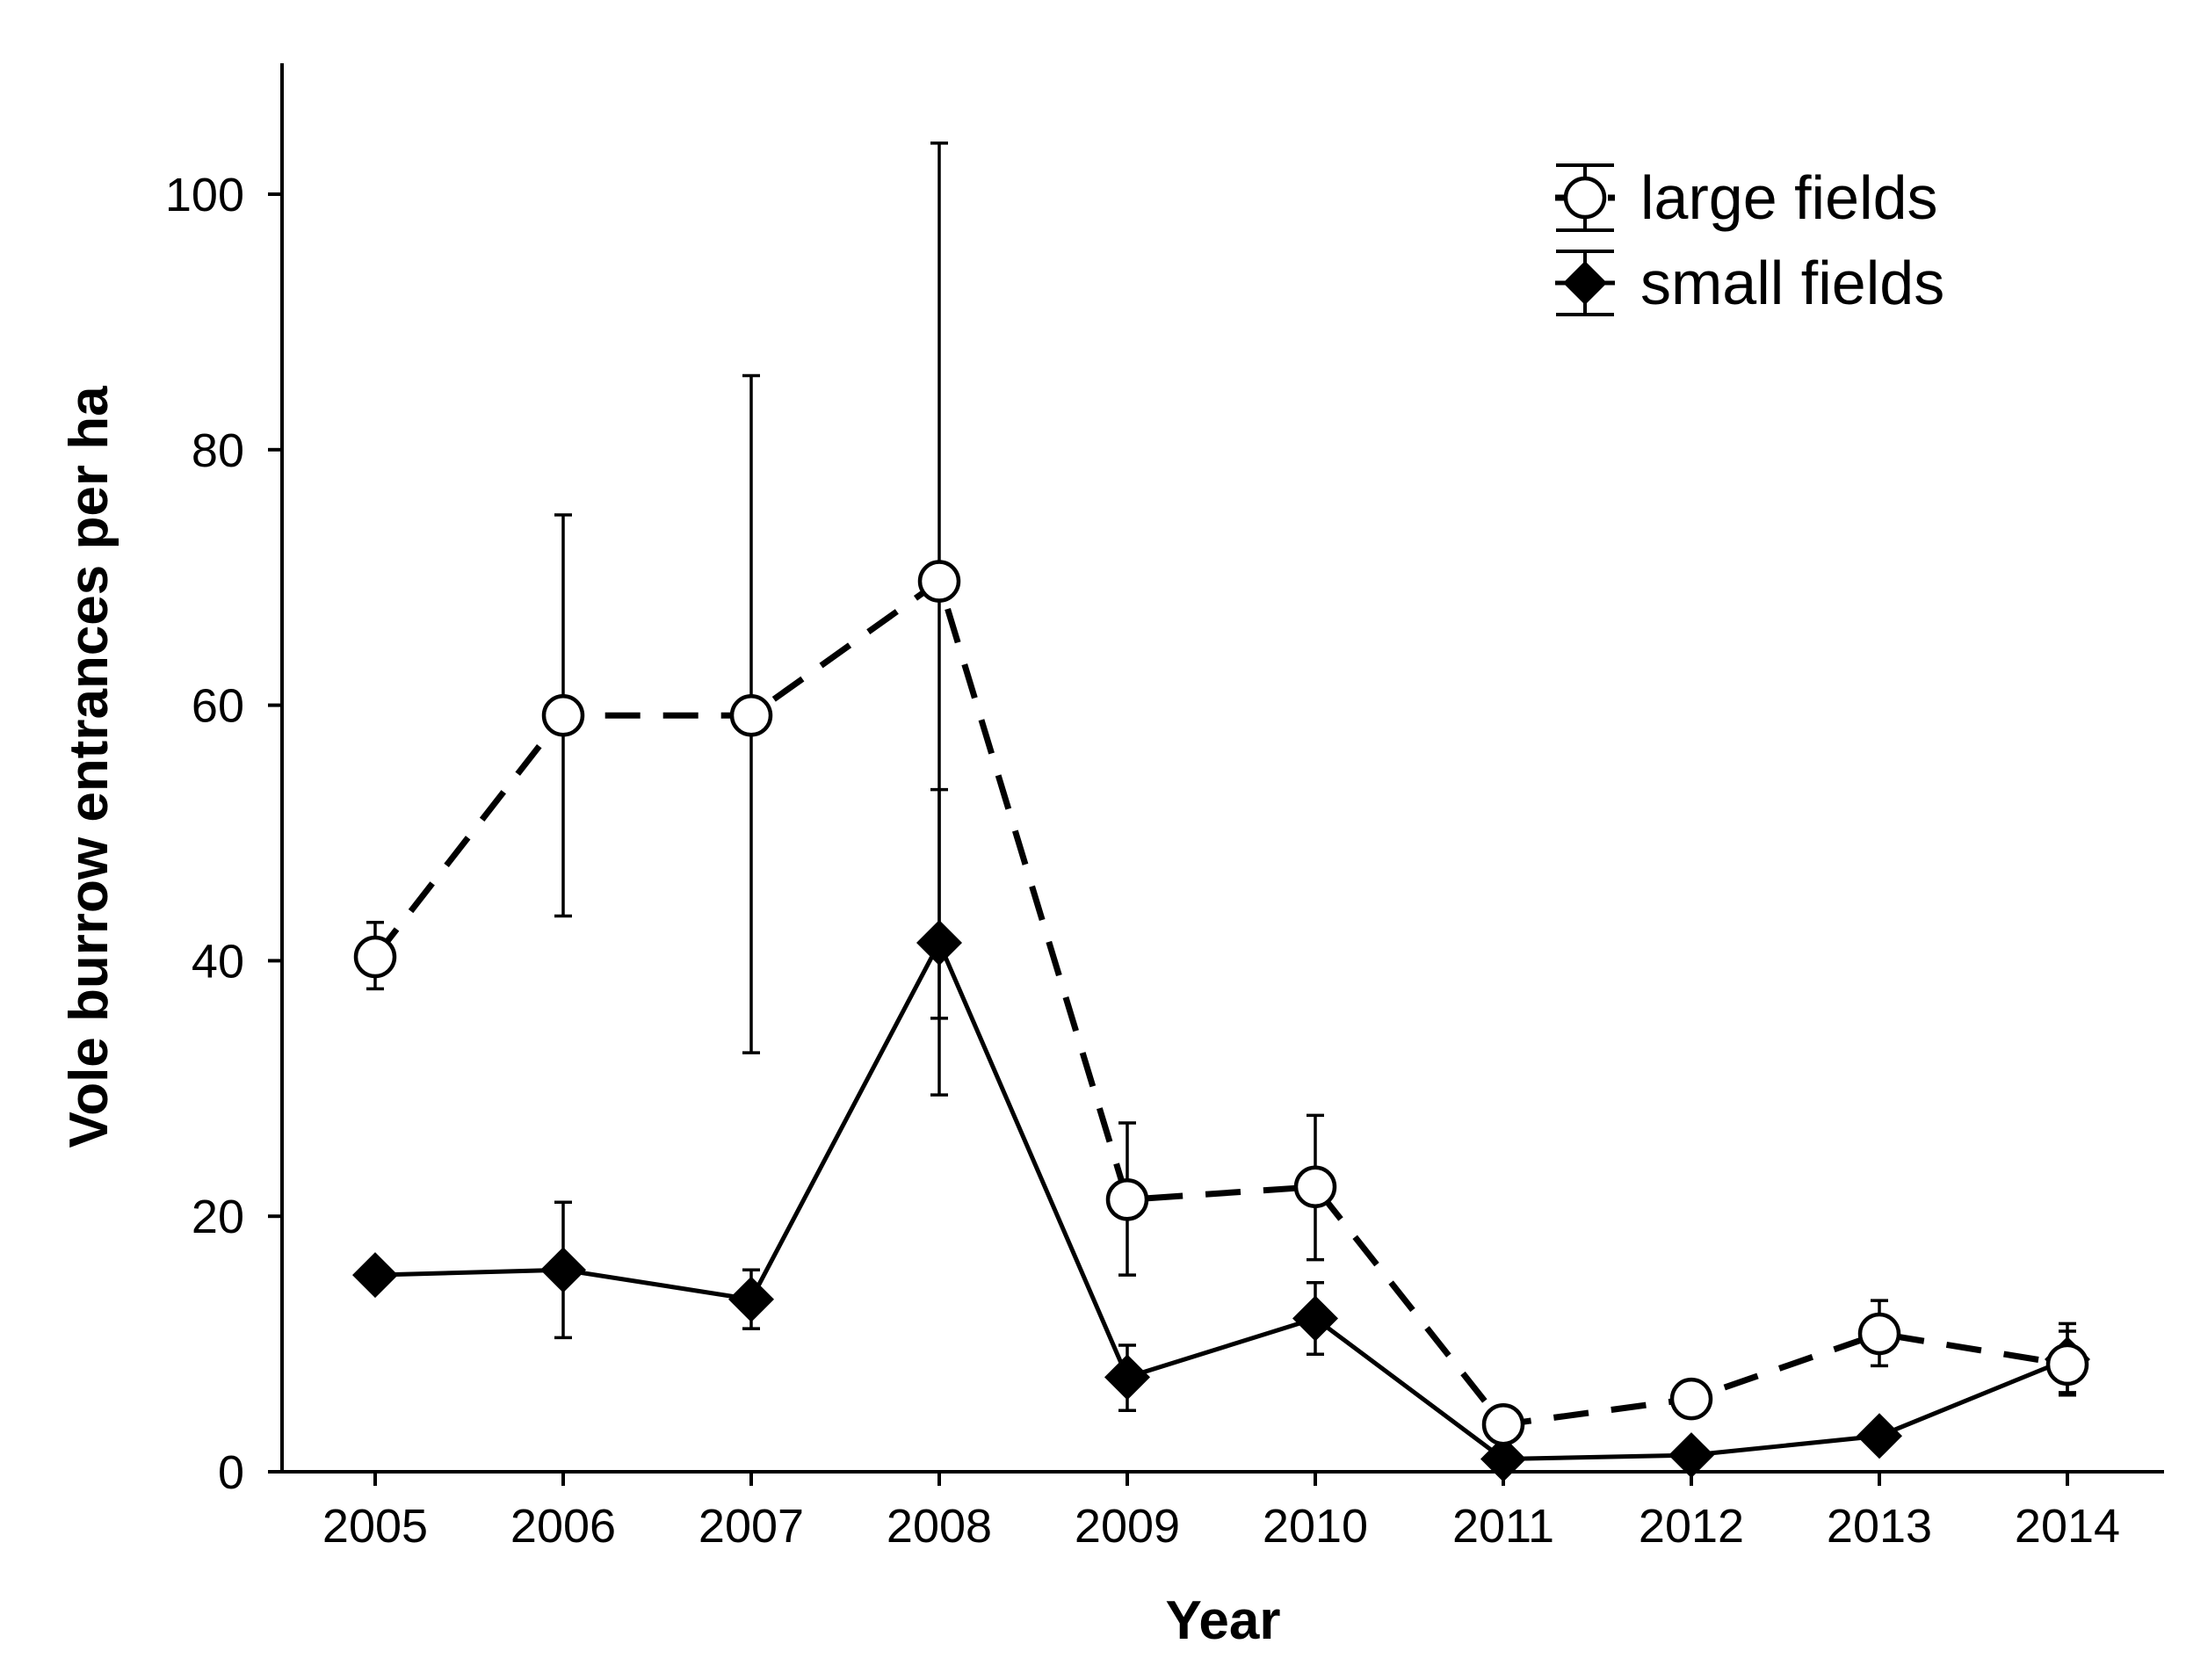 This screenshot has width=2186, height=1680. Describe the element at coordinates (563, 1526) in the screenshot. I see `x-tick-label: 2006` at that location.